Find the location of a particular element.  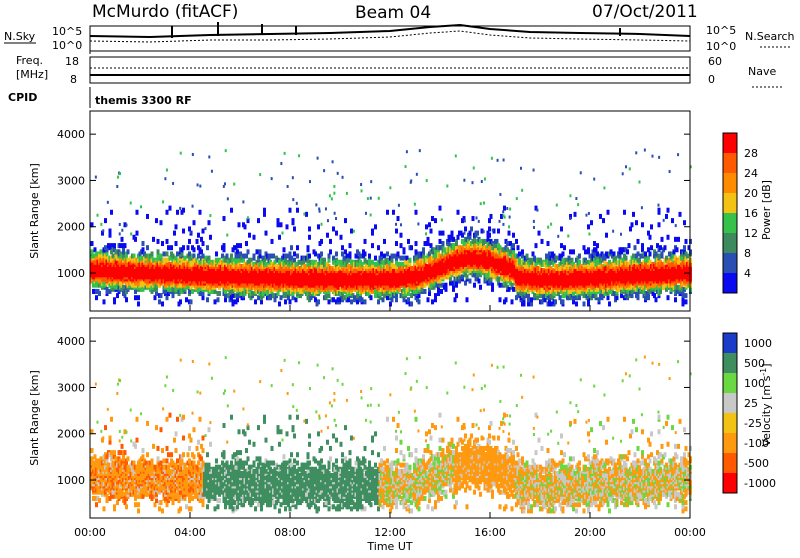

nsky-label: N.Sky is located at coordinates (20, 36).